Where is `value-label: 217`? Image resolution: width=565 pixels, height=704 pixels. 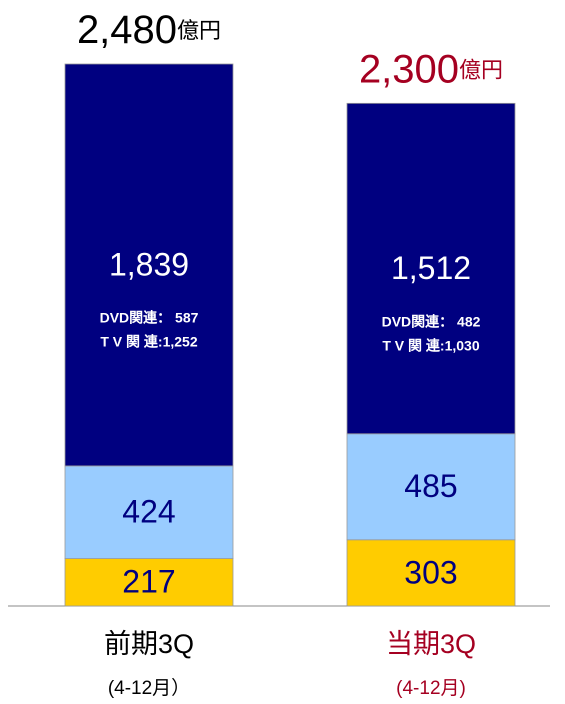
value-label: 217 is located at coordinates (148, 582).